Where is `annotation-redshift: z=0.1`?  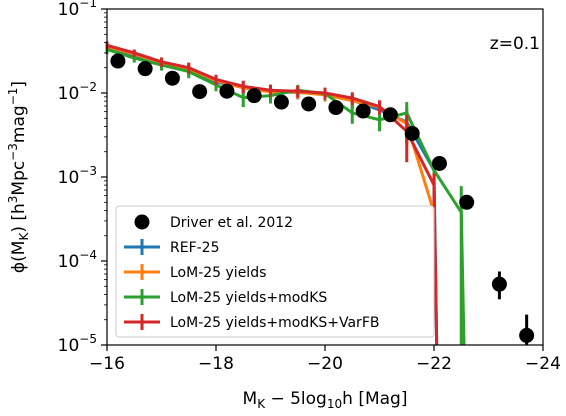 annotation-redshift: z=0.1 is located at coordinates (515, 44).